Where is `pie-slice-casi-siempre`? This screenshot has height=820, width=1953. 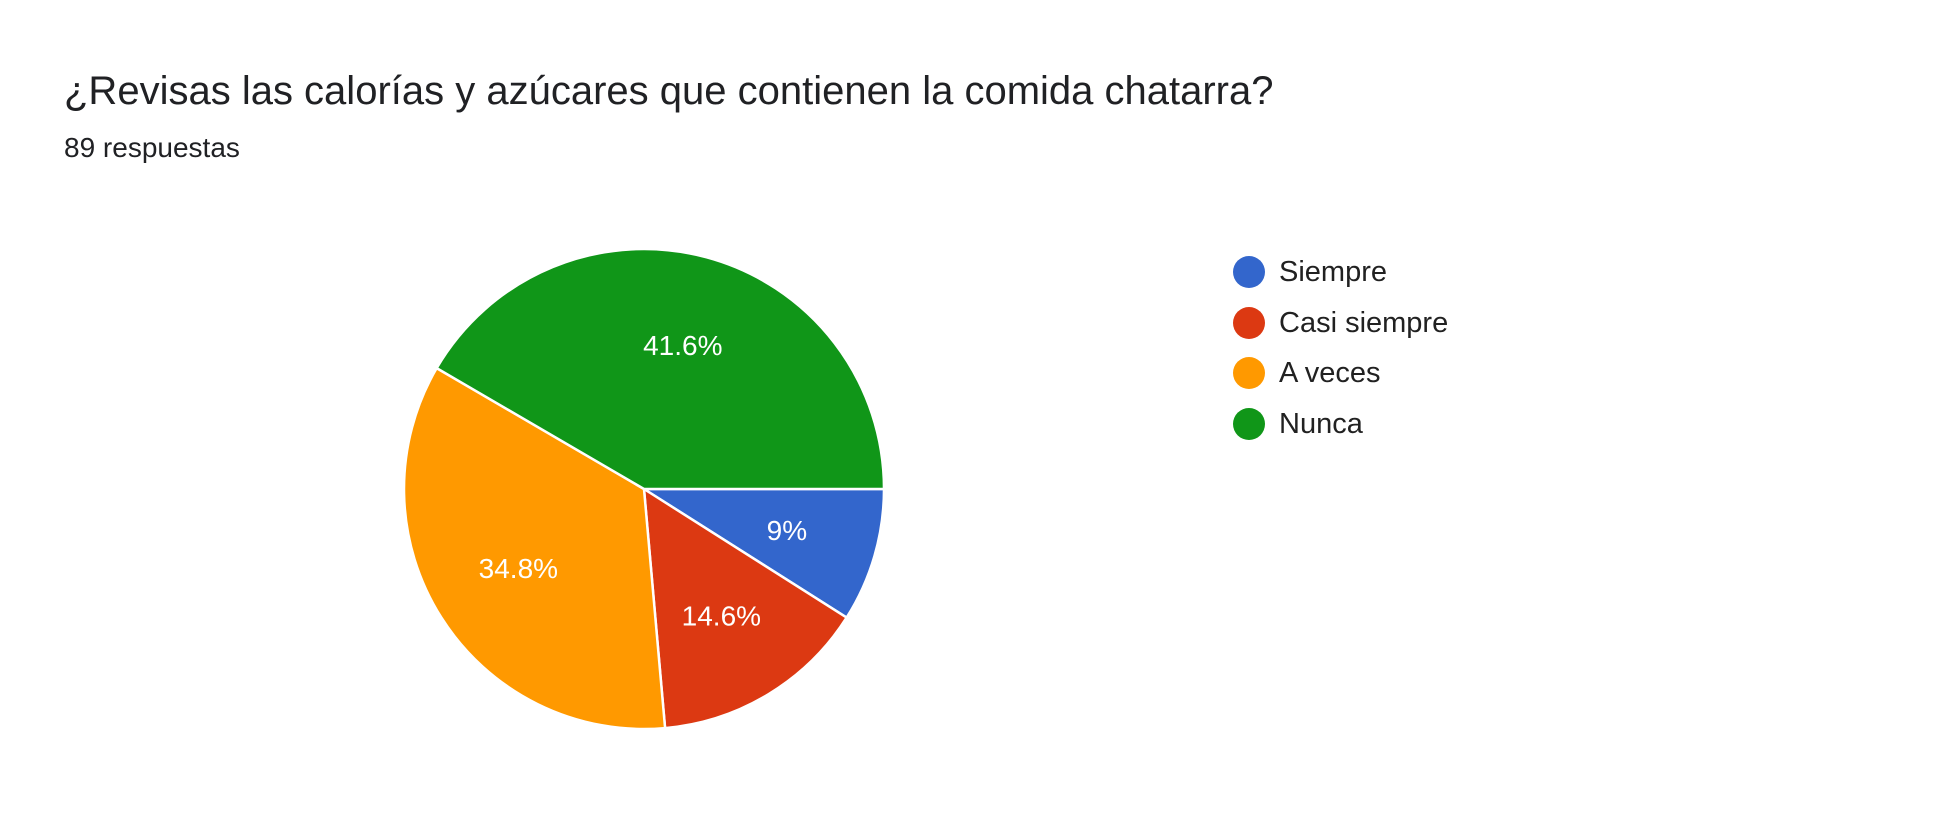
pie-slice-casi-siempre is located at coordinates (745, 608).